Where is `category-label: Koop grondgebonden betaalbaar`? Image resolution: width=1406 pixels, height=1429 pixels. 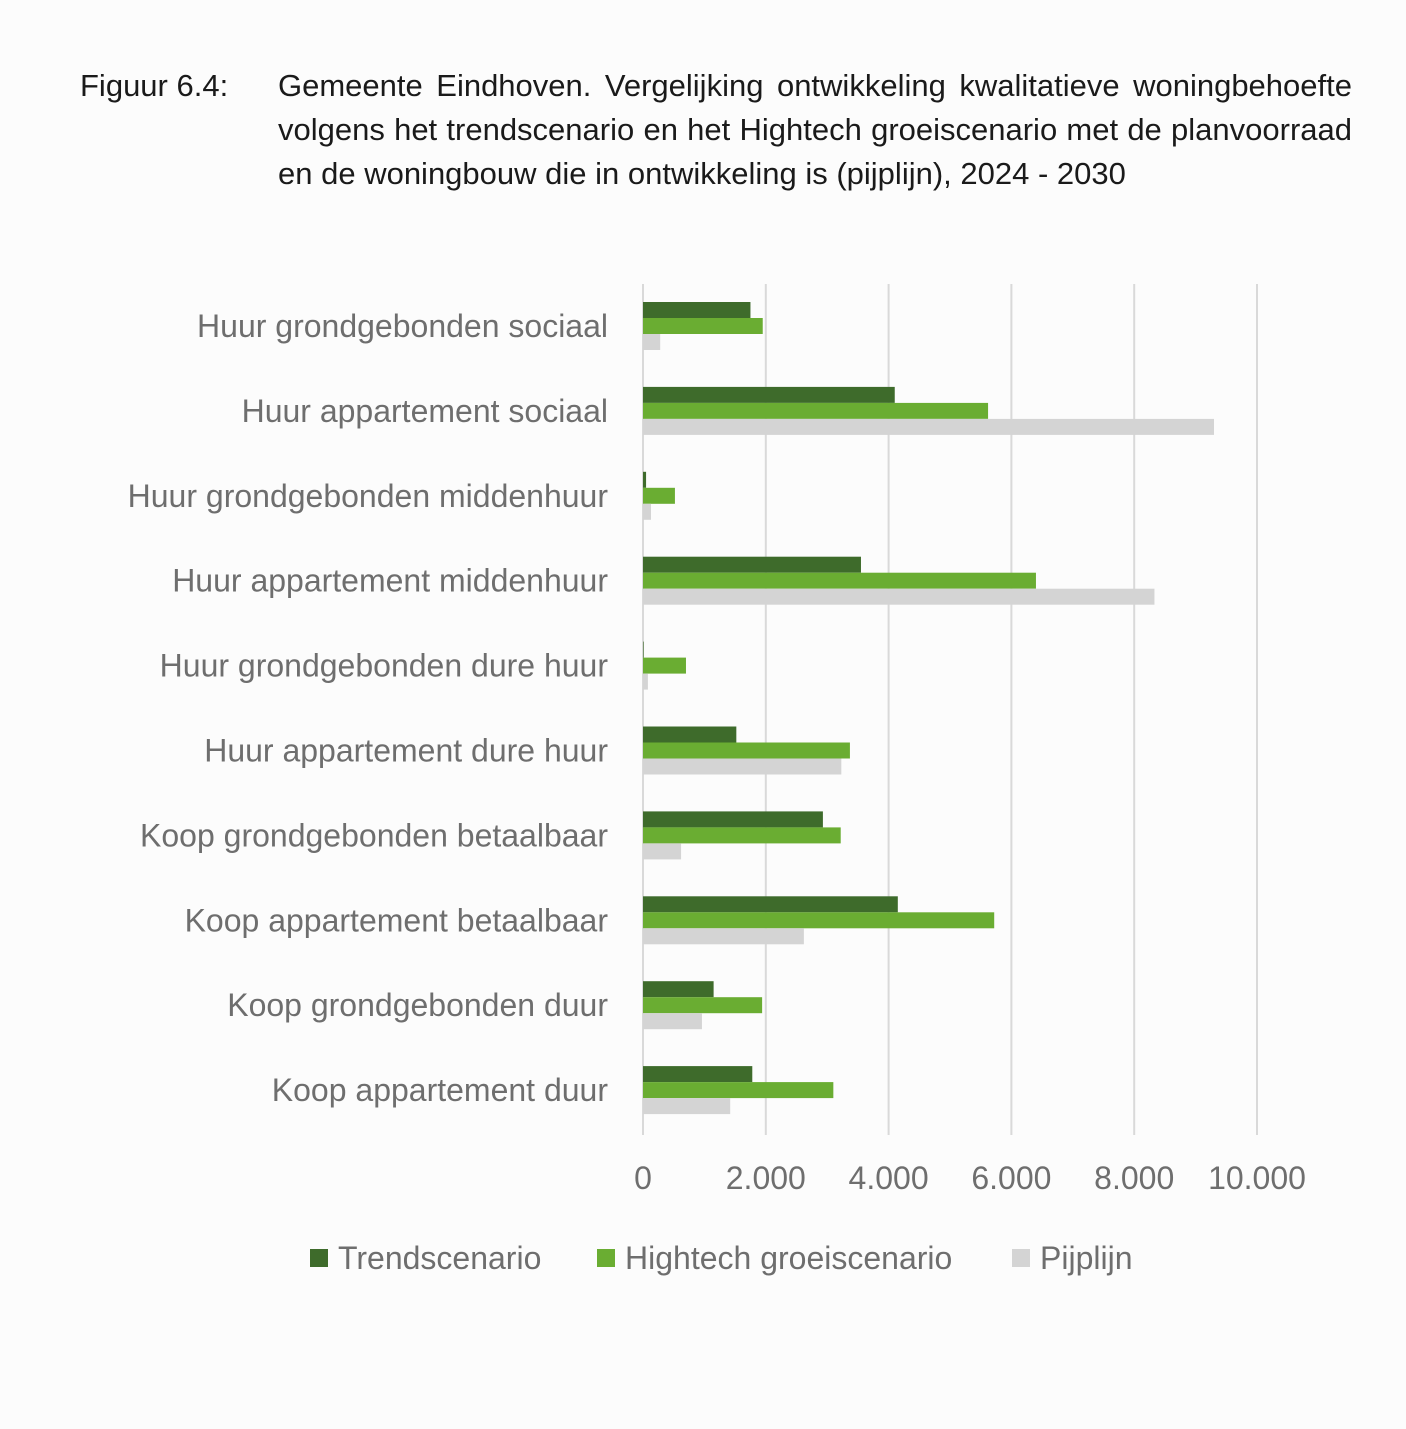
category-label: Koop grondgebonden betaalbaar is located at coordinates (374, 835).